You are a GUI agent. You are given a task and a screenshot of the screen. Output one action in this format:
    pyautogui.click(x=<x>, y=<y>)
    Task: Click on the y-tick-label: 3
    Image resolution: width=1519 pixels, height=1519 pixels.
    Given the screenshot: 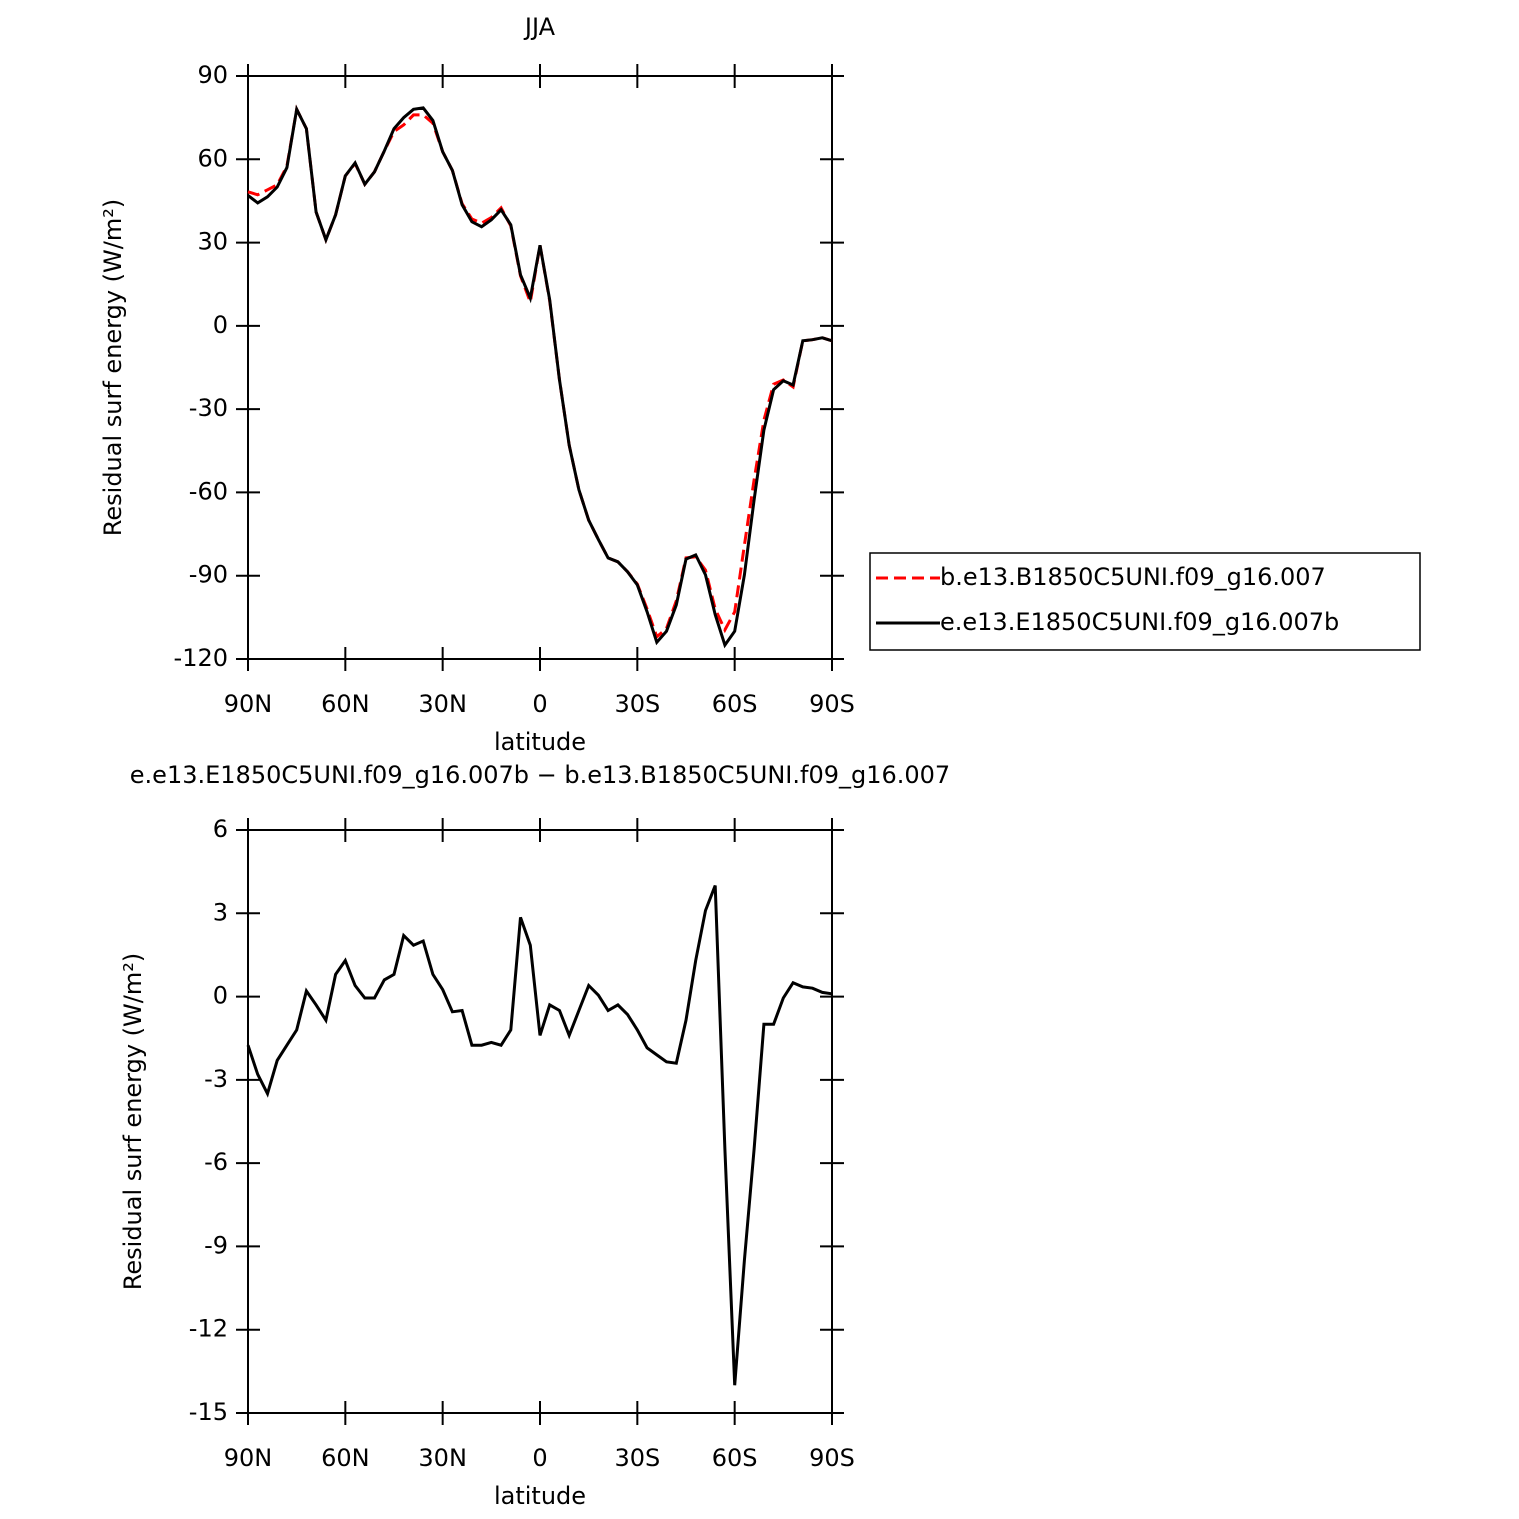 What is the action you would take?
    pyautogui.click(x=220, y=912)
    